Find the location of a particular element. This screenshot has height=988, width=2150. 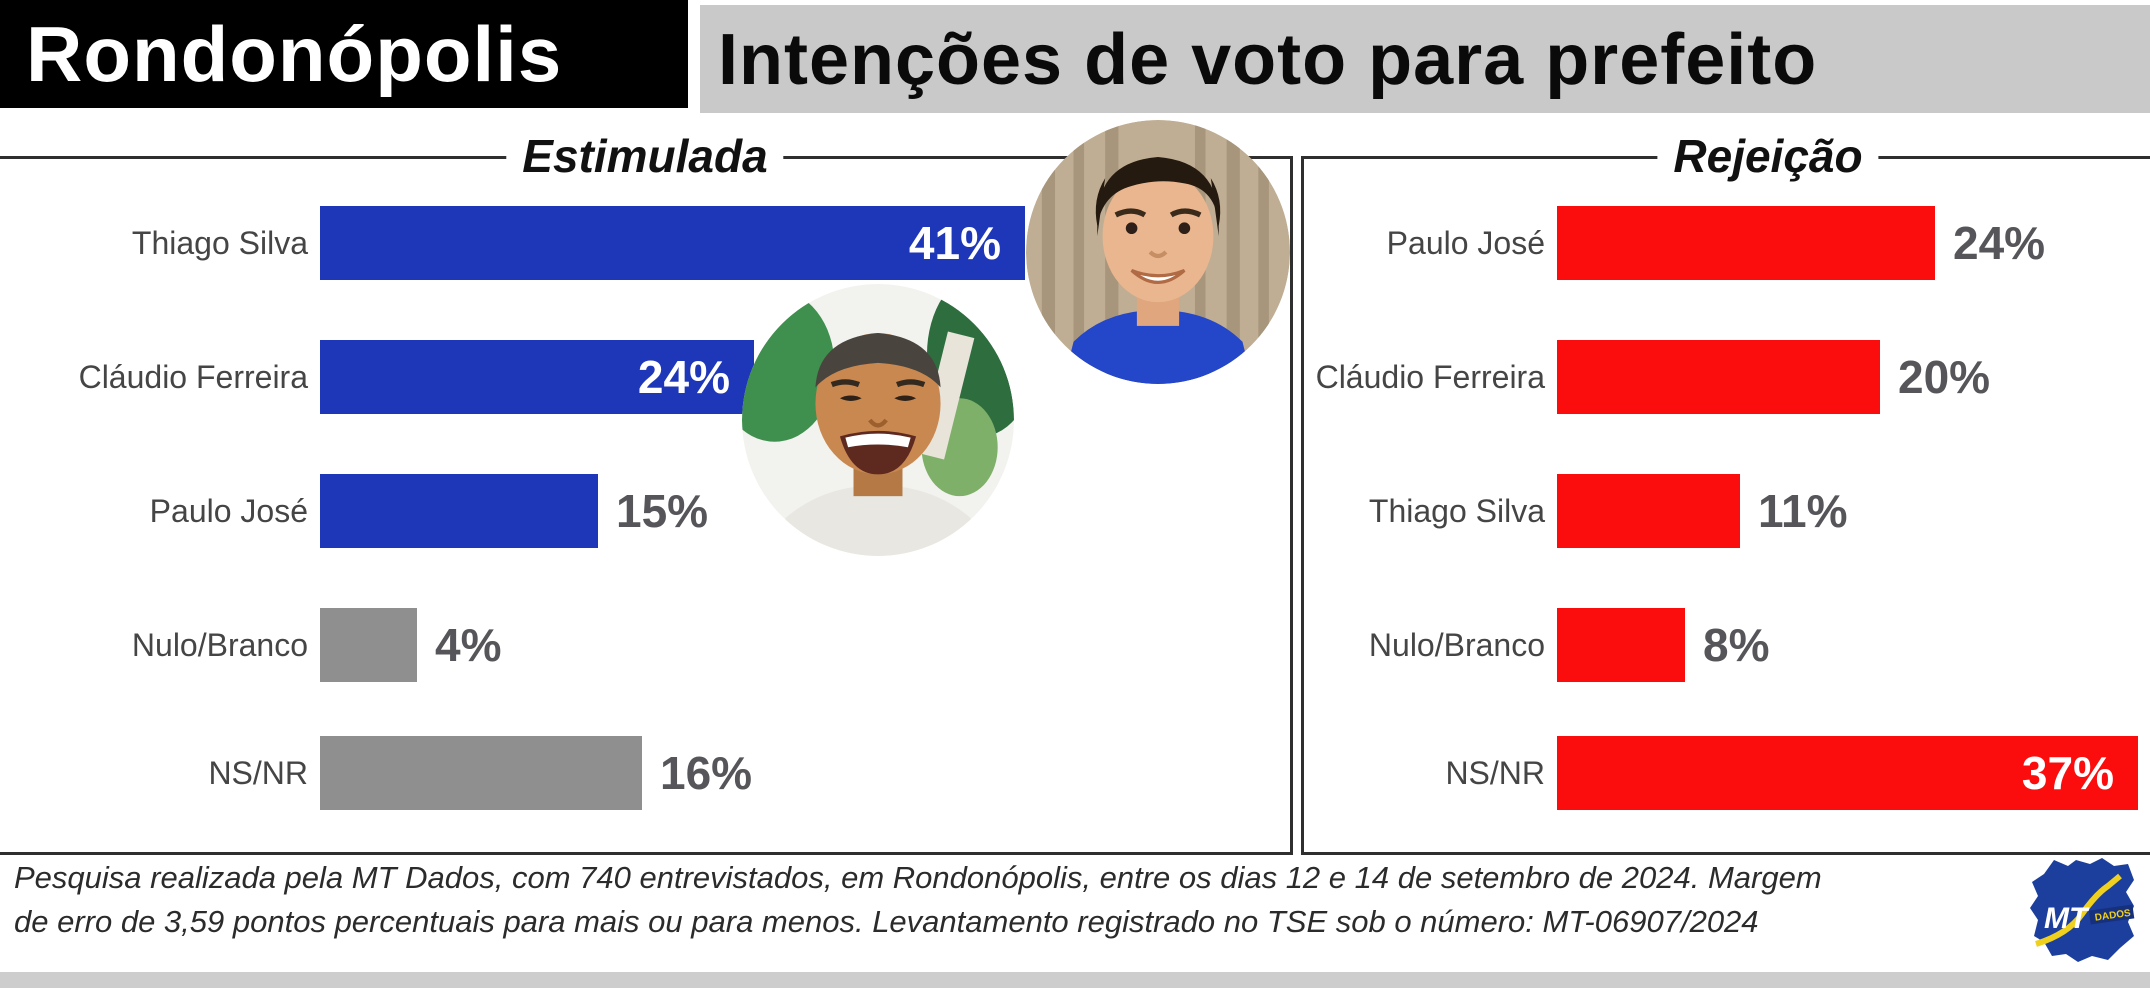

bar-value-estimulada-nulo-branco: 4% is located at coordinates (468, 645).